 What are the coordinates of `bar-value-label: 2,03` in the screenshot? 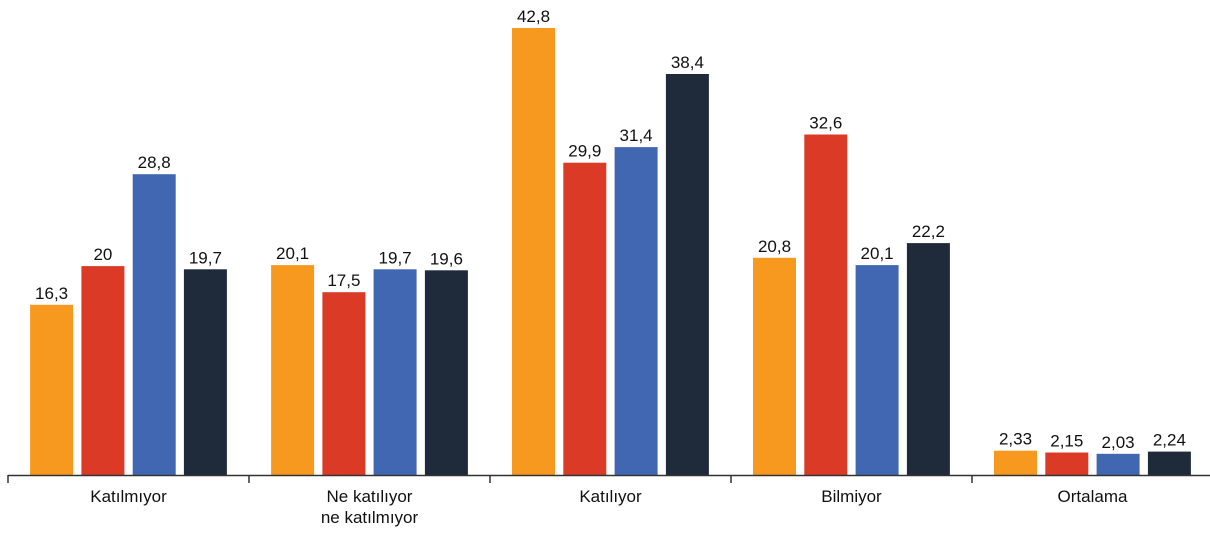 It's located at (1118, 442).